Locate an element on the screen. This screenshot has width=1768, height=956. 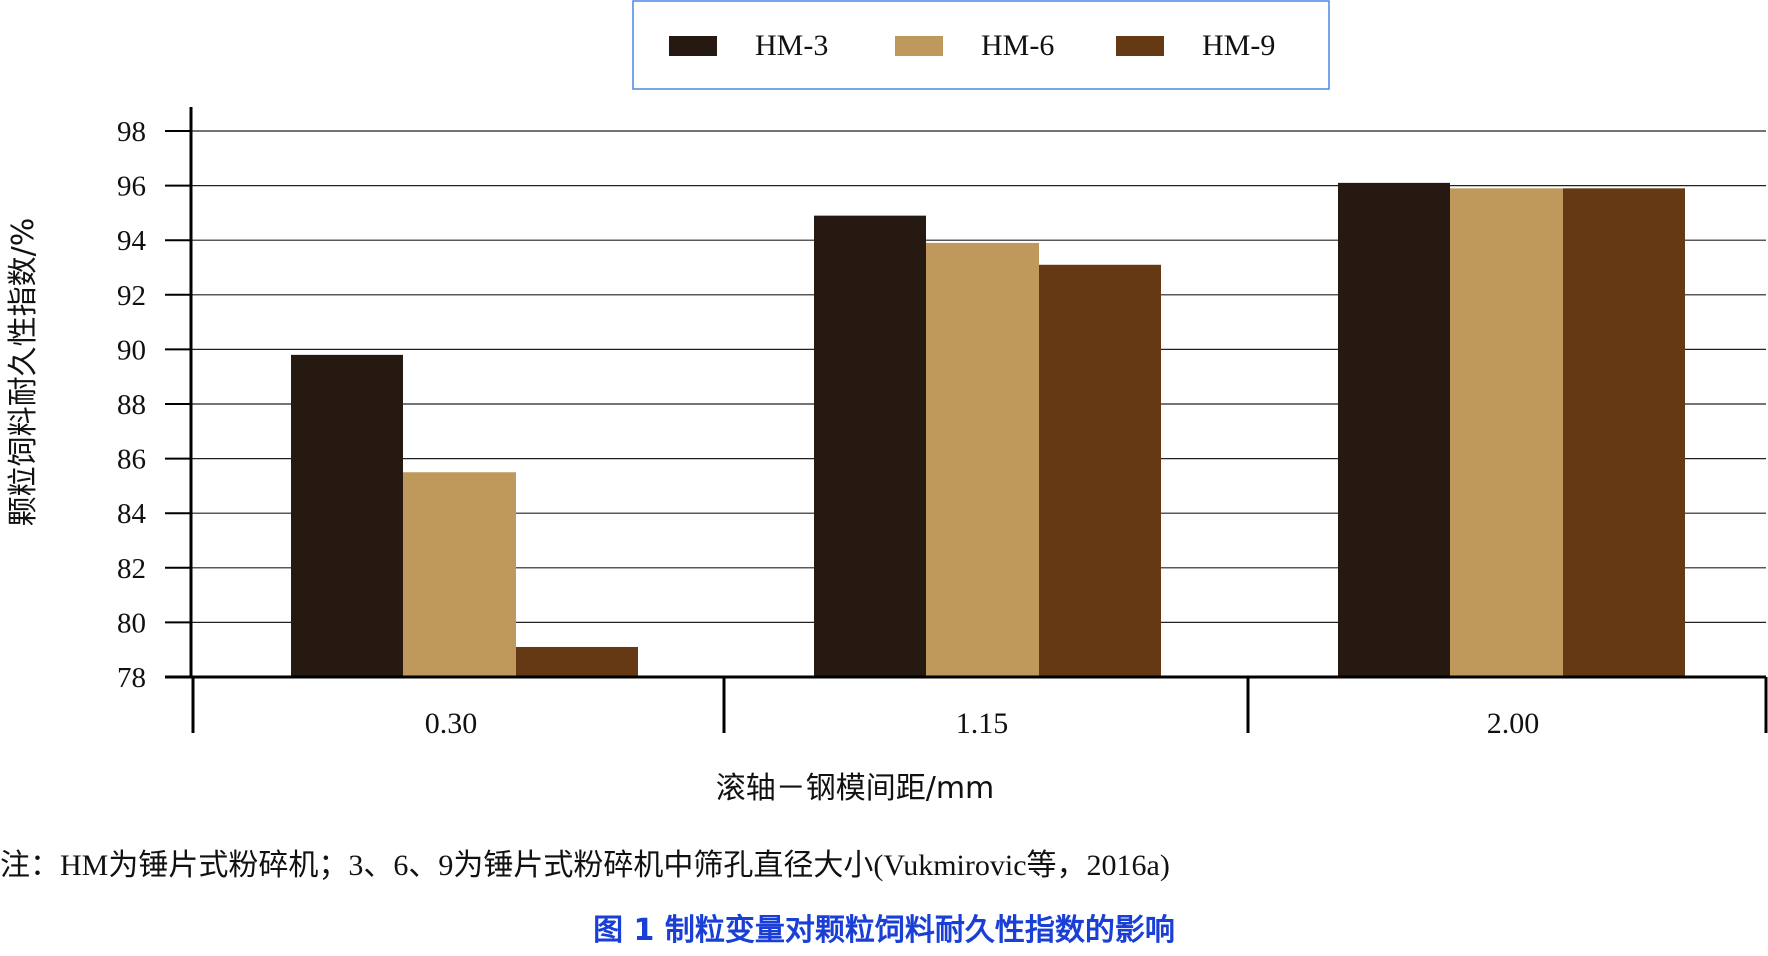
bar-hm-9-2.00 is located at coordinates (1624, 432).